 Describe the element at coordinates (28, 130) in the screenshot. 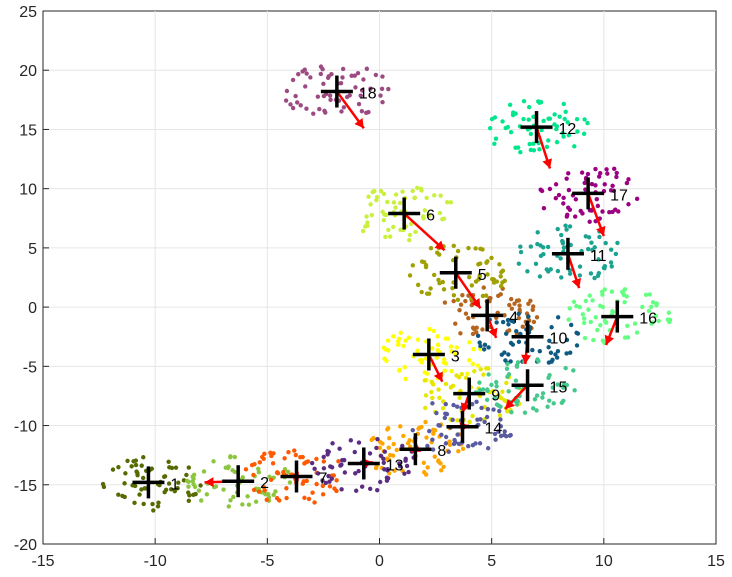

I see `y-tick-label: 15` at that location.